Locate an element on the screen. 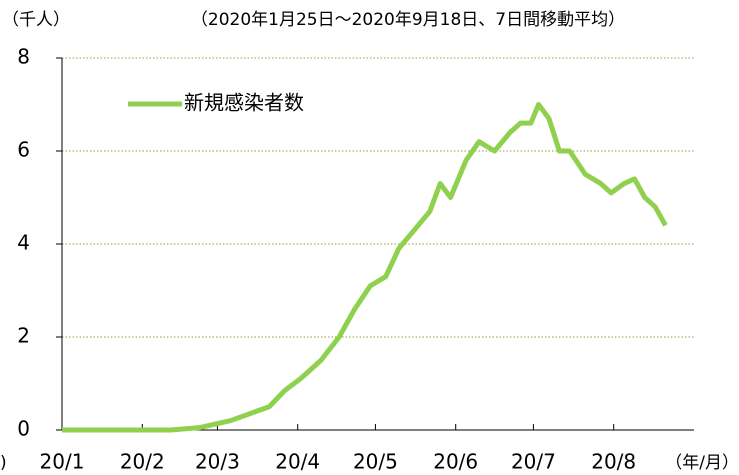  y-tick-label: 4 is located at coordinates (23, 243).